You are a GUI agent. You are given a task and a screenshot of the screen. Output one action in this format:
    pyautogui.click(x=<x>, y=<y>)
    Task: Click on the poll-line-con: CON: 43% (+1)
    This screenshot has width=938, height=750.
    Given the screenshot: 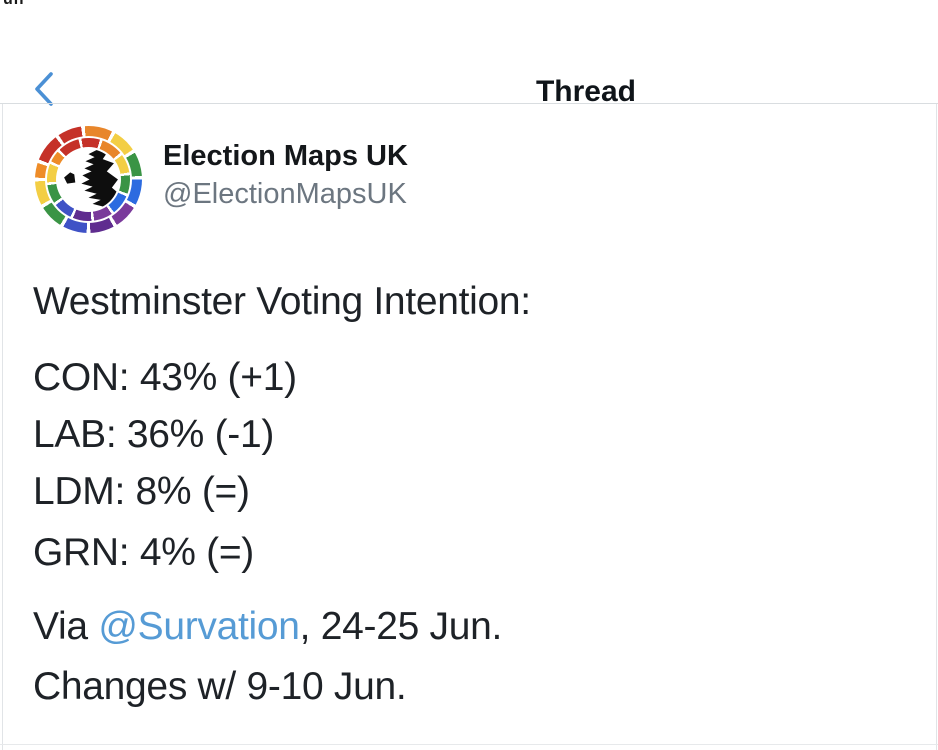 What is the action you would take?
    pyautogui.click(x=165, y=377)
    